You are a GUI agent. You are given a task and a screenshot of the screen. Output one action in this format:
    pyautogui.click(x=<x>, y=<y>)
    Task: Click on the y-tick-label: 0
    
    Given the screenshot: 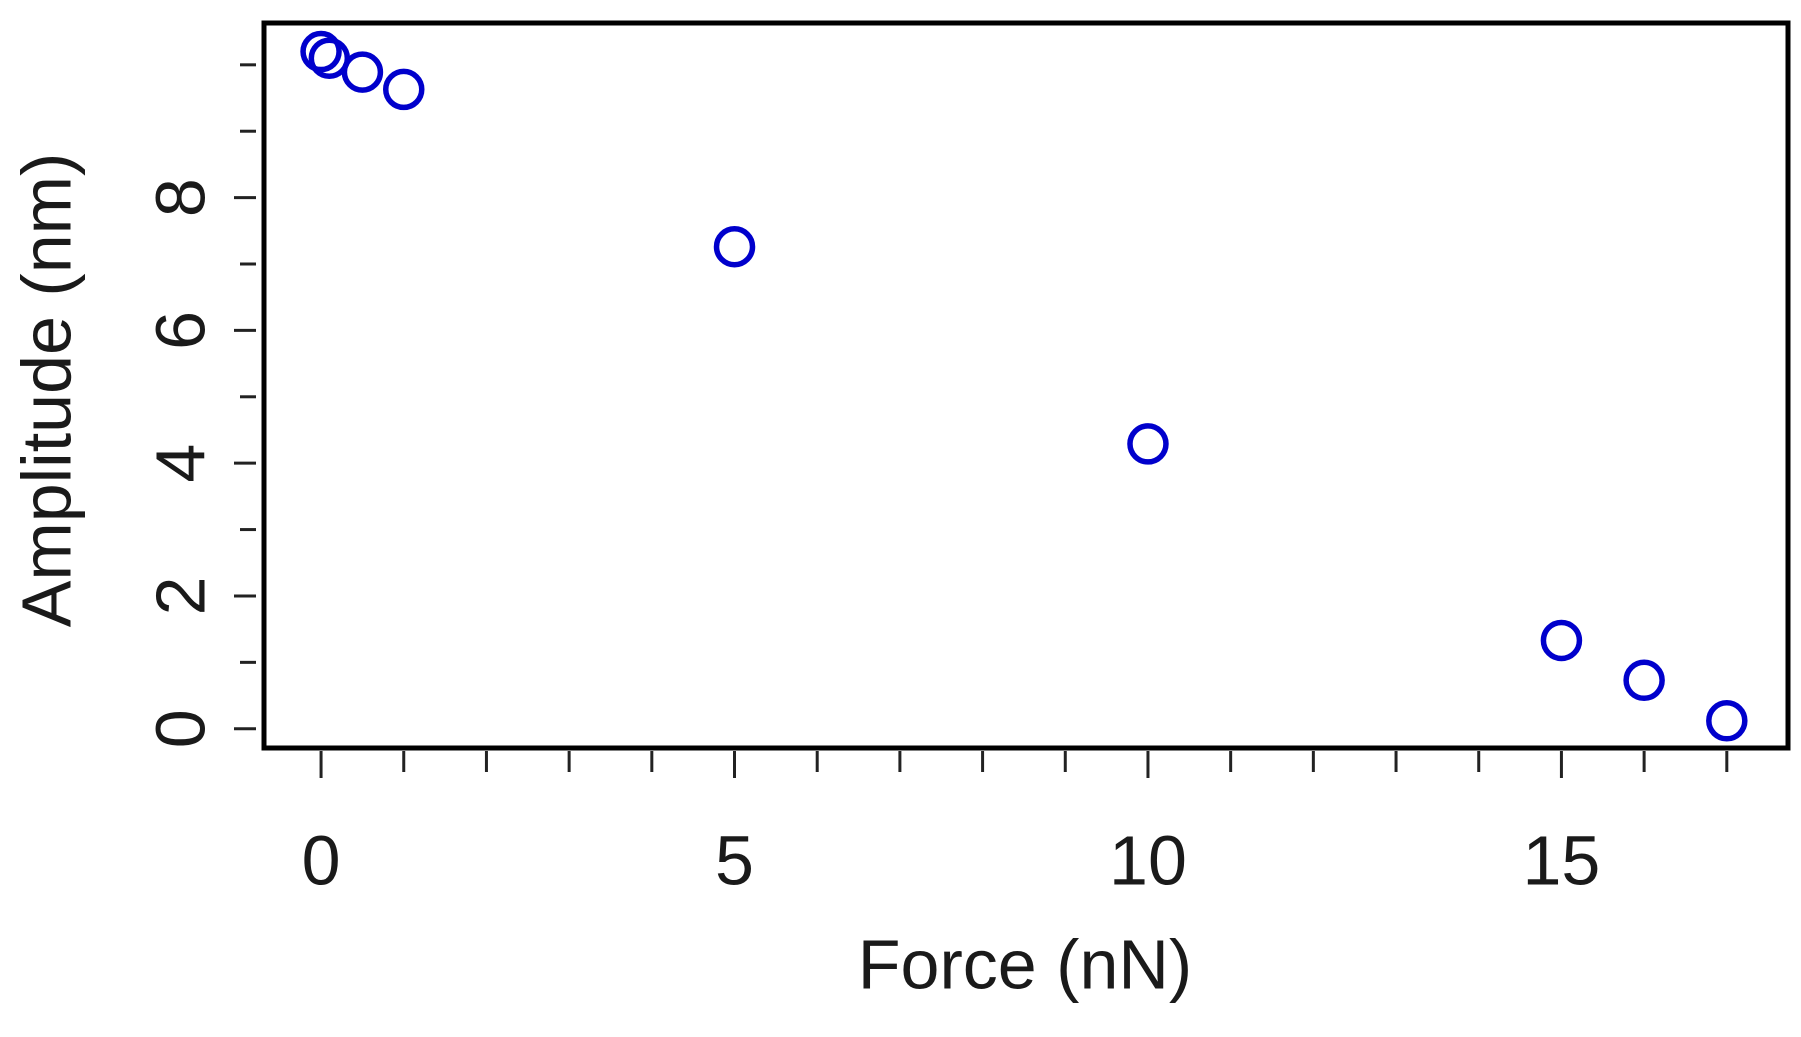 What is the action you would take?
    pyautogui.click(x=180, y=728)
    